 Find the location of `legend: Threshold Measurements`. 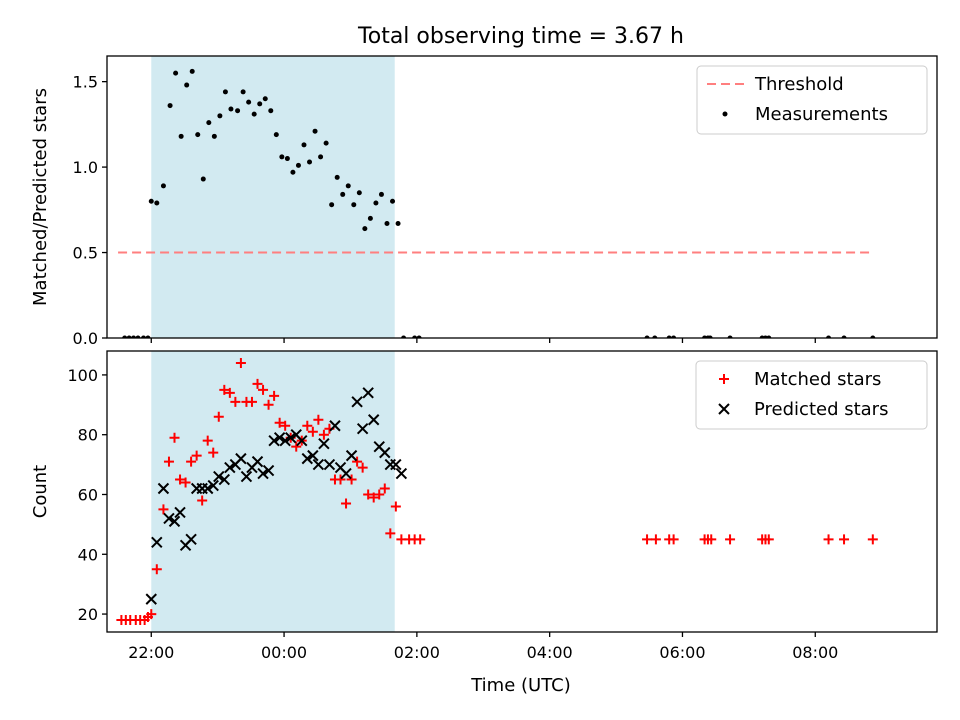

legend: Threshold Measurements is located at coordinates (812, 100).